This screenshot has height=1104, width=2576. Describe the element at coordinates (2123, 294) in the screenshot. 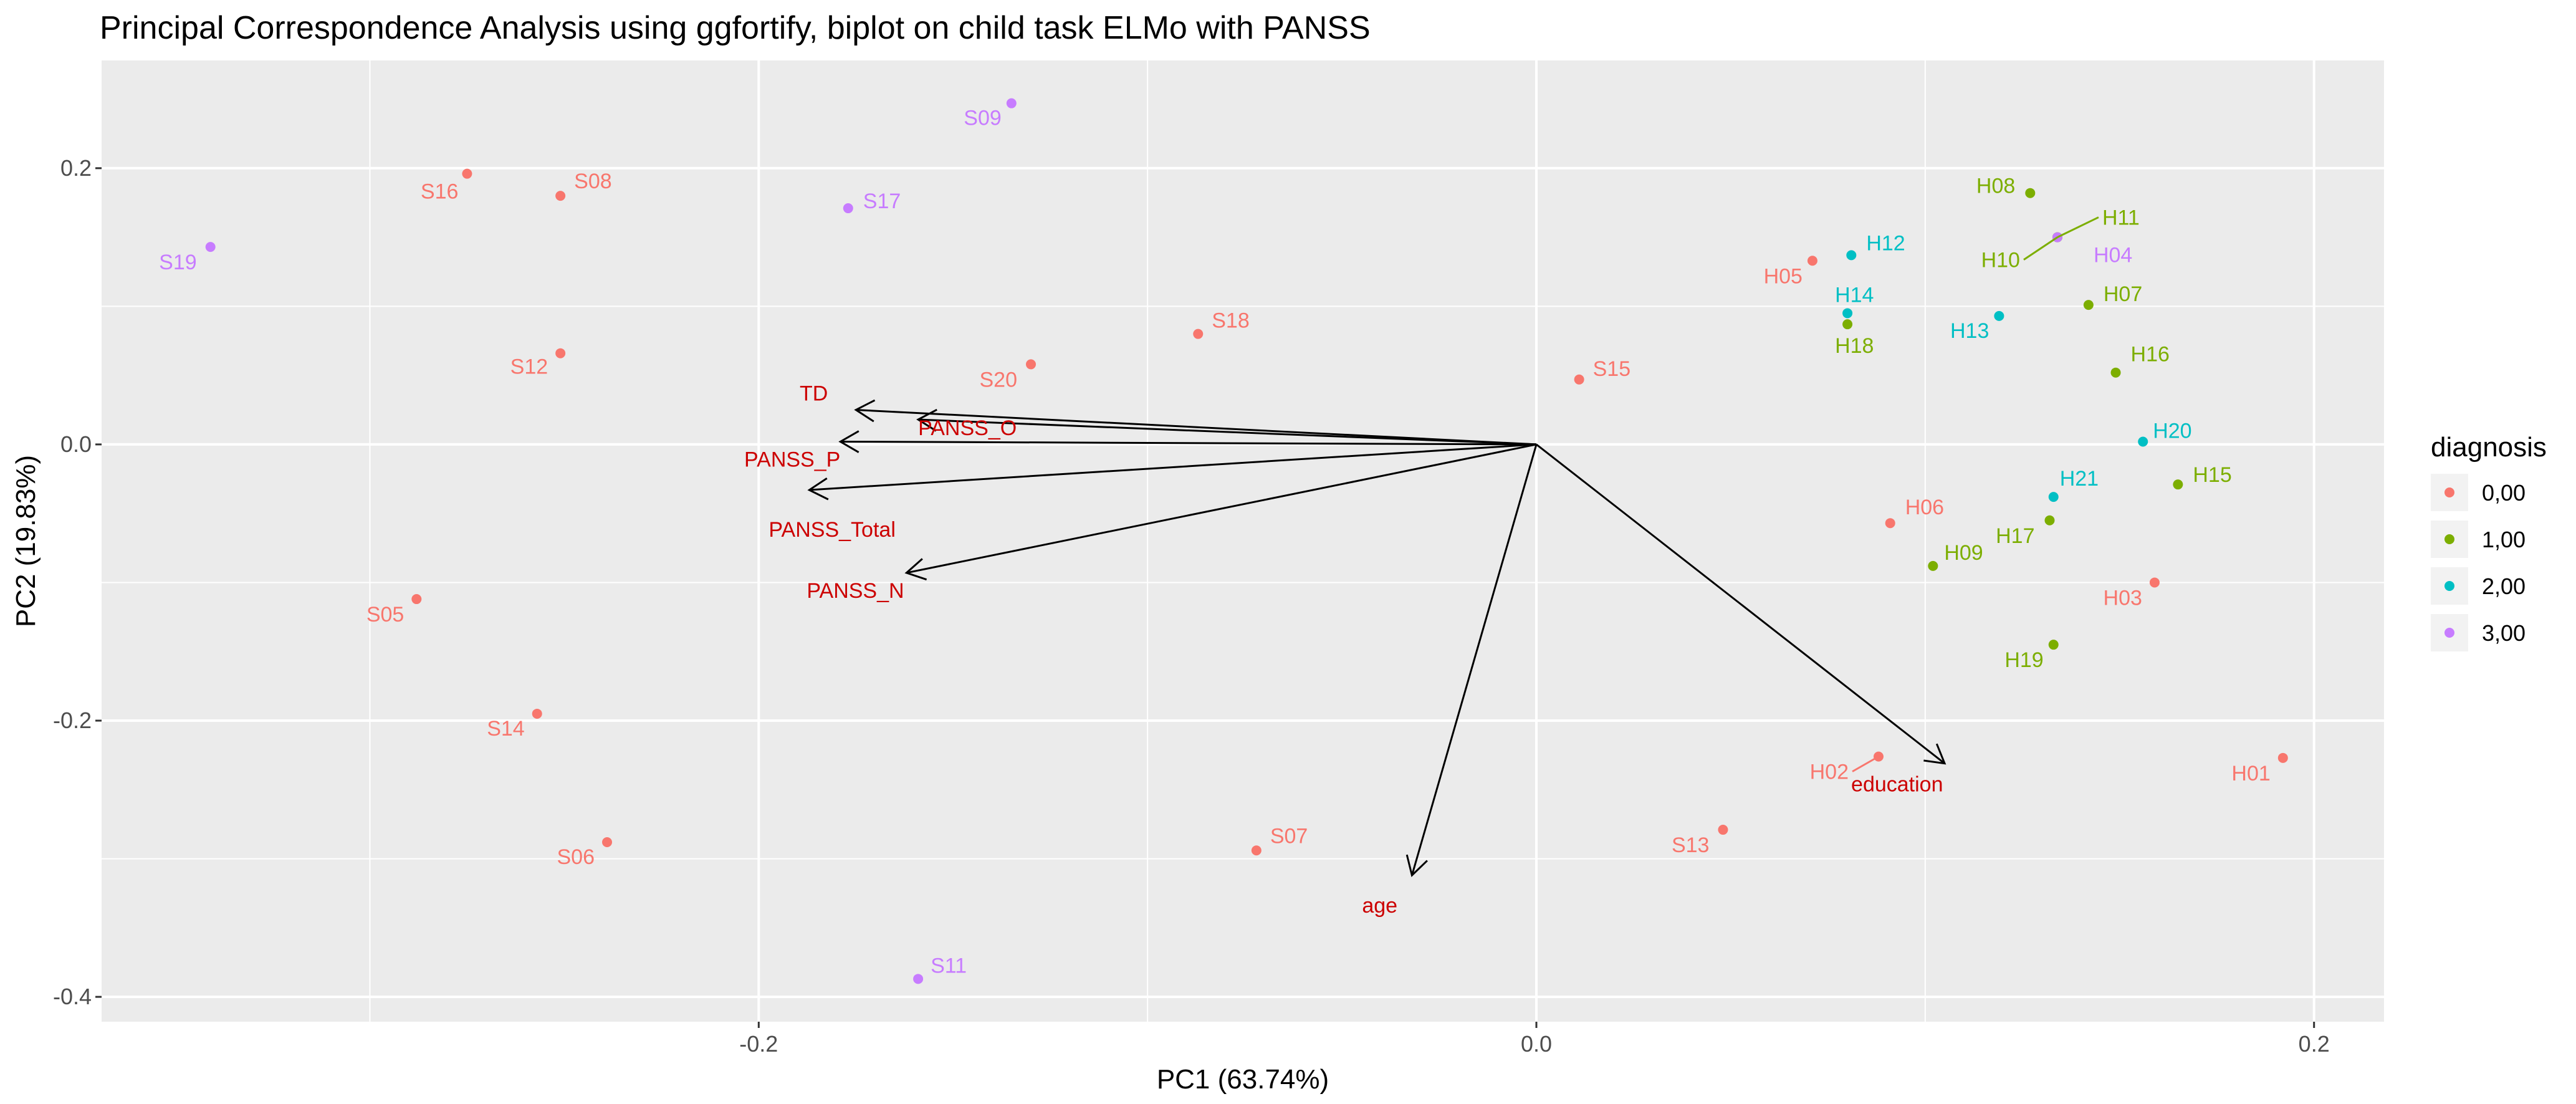

I see `point-label: H07` at that location.